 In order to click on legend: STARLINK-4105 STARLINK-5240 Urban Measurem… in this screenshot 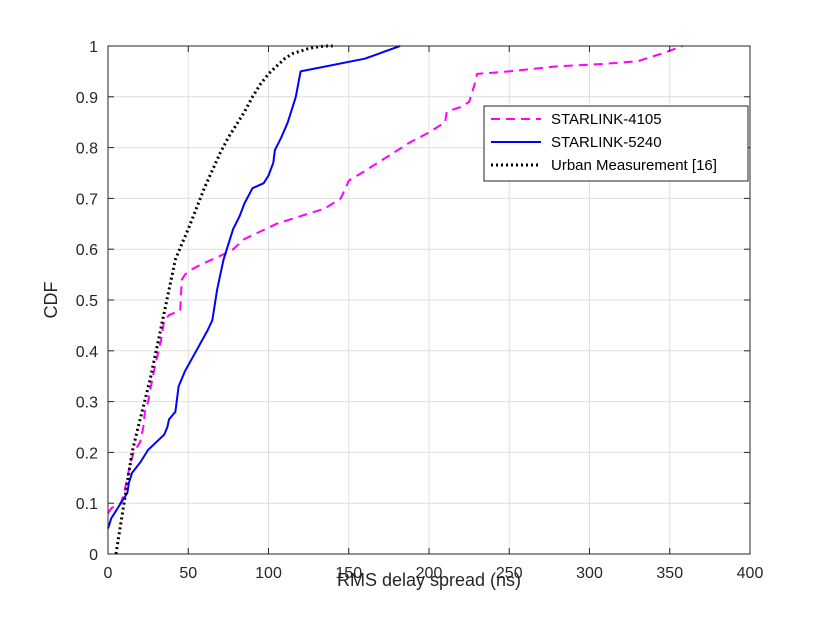, I will do `click(616, 143)`.